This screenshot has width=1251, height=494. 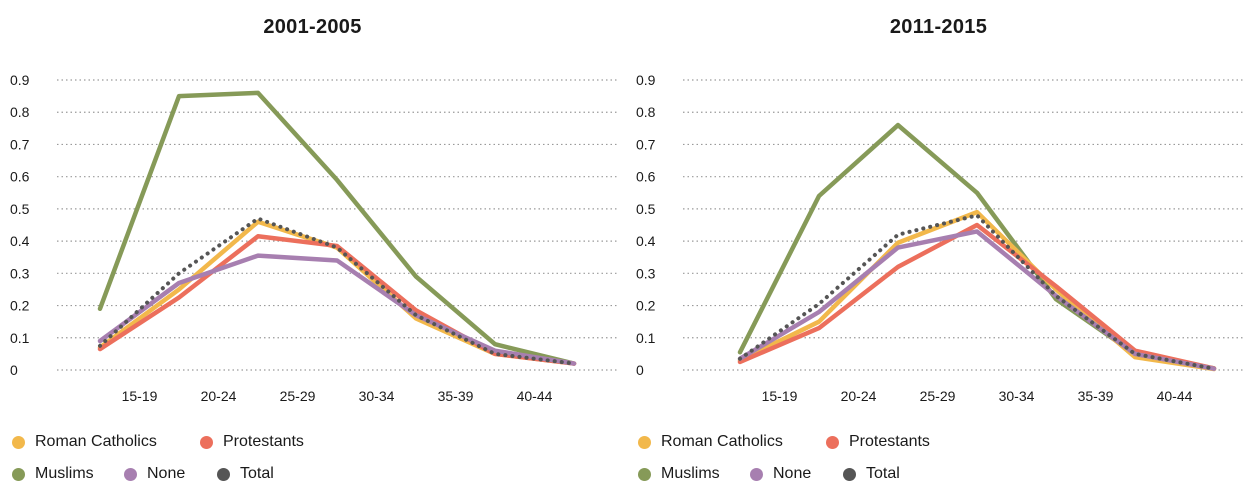 I want to click on chart-title: 2011-2015, so click(x=938, y=27).